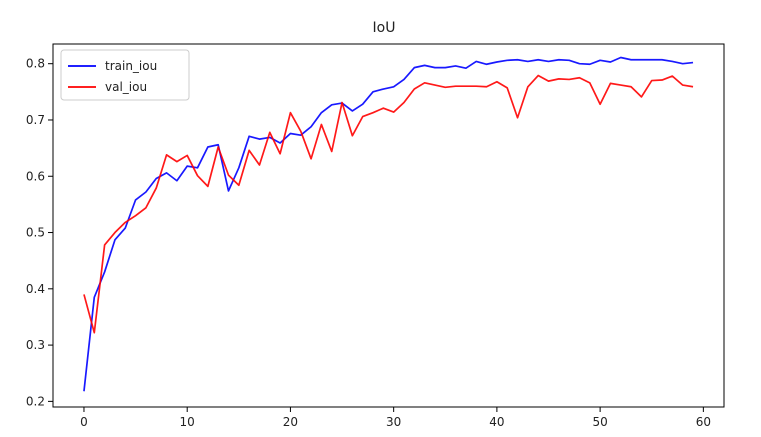  Describe the element at coordinates (35, 345) in the screenshot. I see `y-tick-label: 0.3` at that location.